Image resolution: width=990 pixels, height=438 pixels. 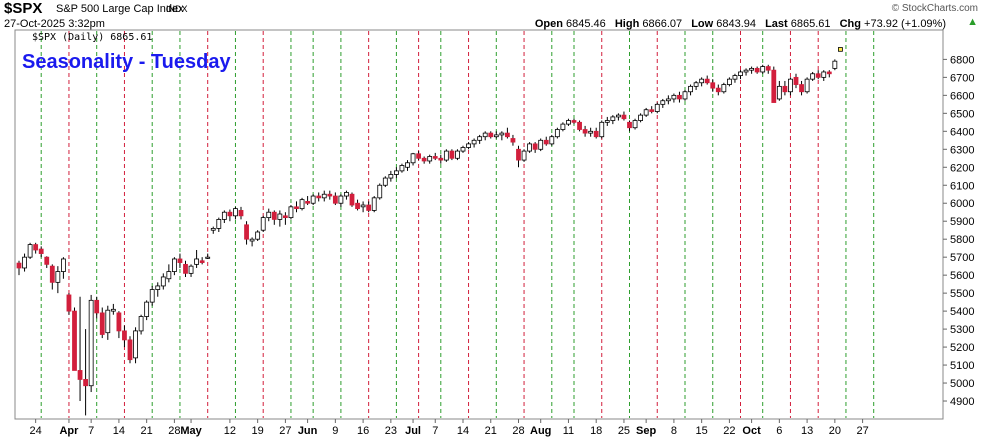 I want to click on up-triangle-icon: ▲, so click(x=972, y=22).